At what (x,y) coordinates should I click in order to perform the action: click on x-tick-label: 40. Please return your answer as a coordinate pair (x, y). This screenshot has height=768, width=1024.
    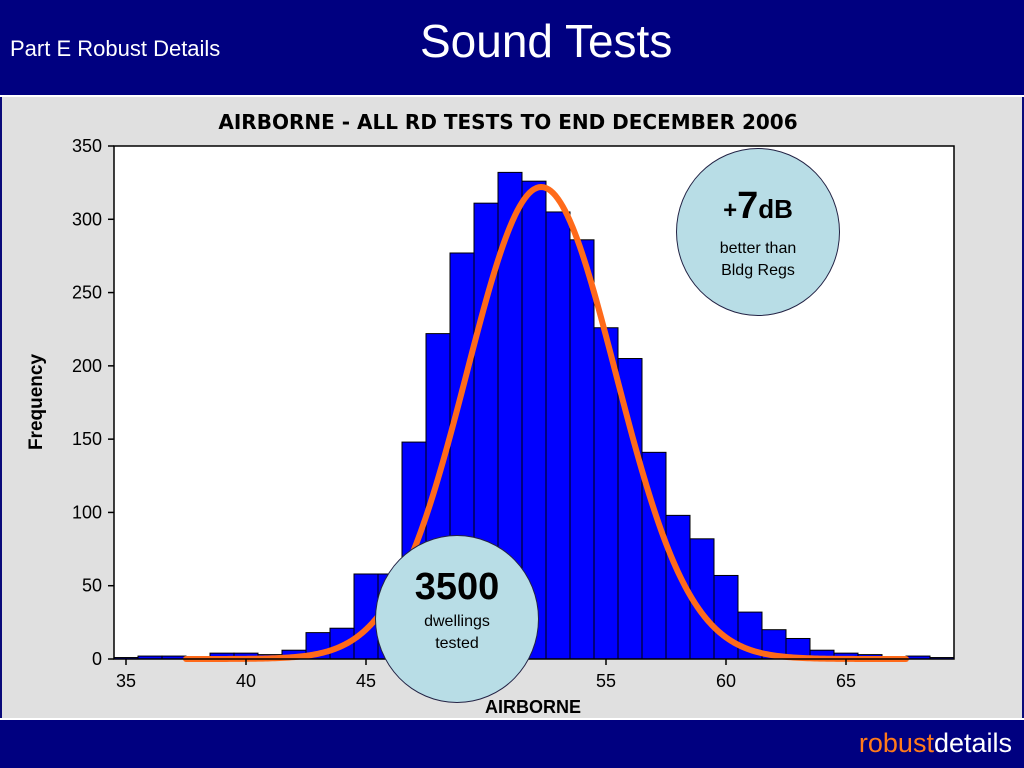
    Looking at the image, I should click on (246, 681).